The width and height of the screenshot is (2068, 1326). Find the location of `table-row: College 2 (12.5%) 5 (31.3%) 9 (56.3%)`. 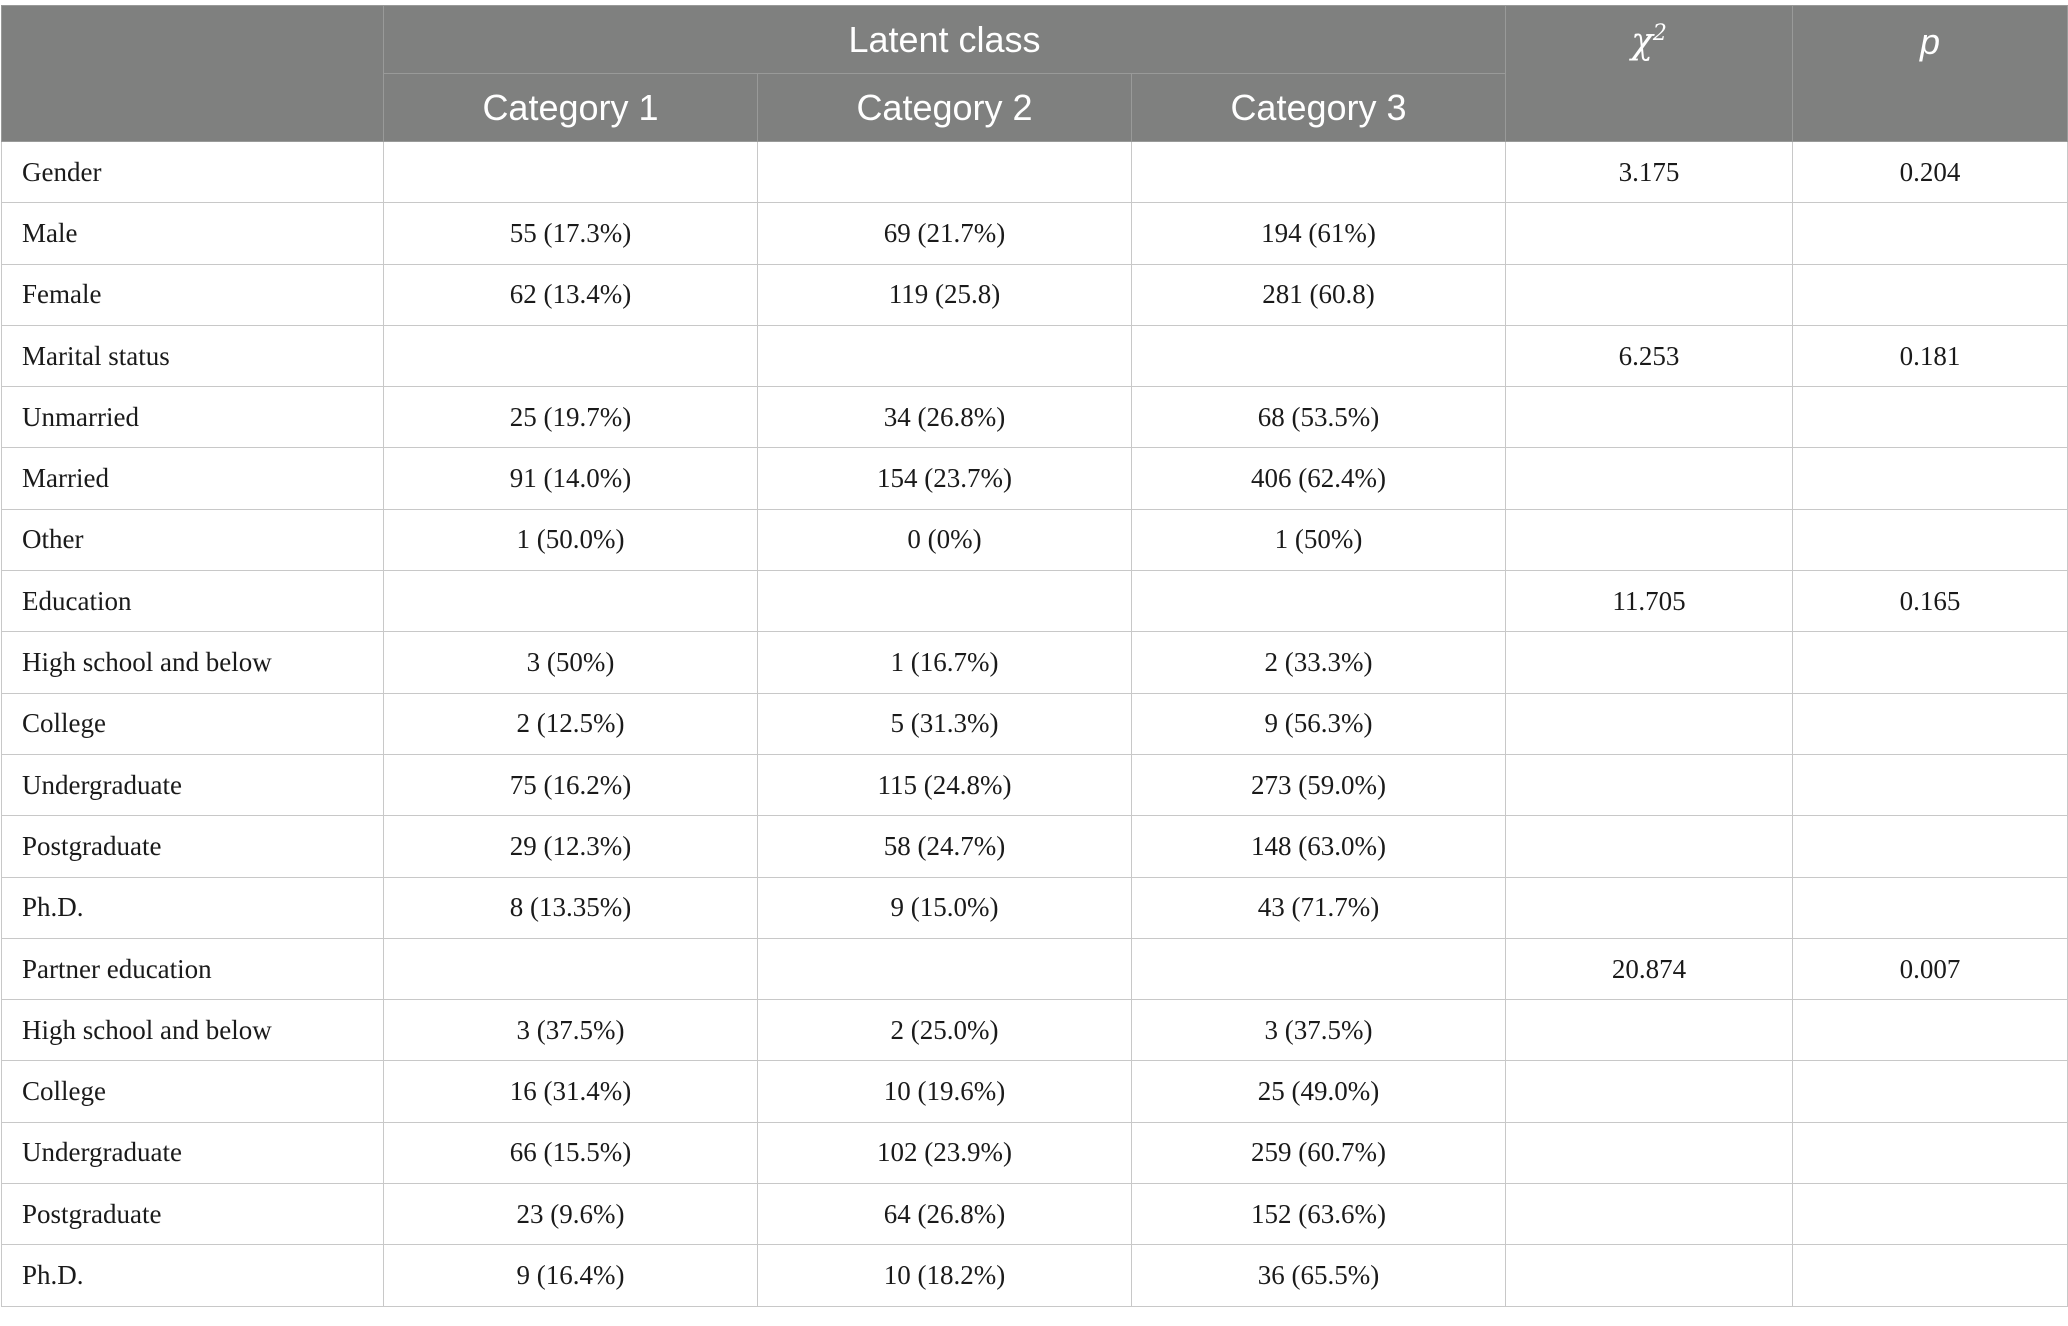

table-row: College 2 (12.5%) 5 (31.3%) 9 (56.3%) is located at coordinates (1034, 723).